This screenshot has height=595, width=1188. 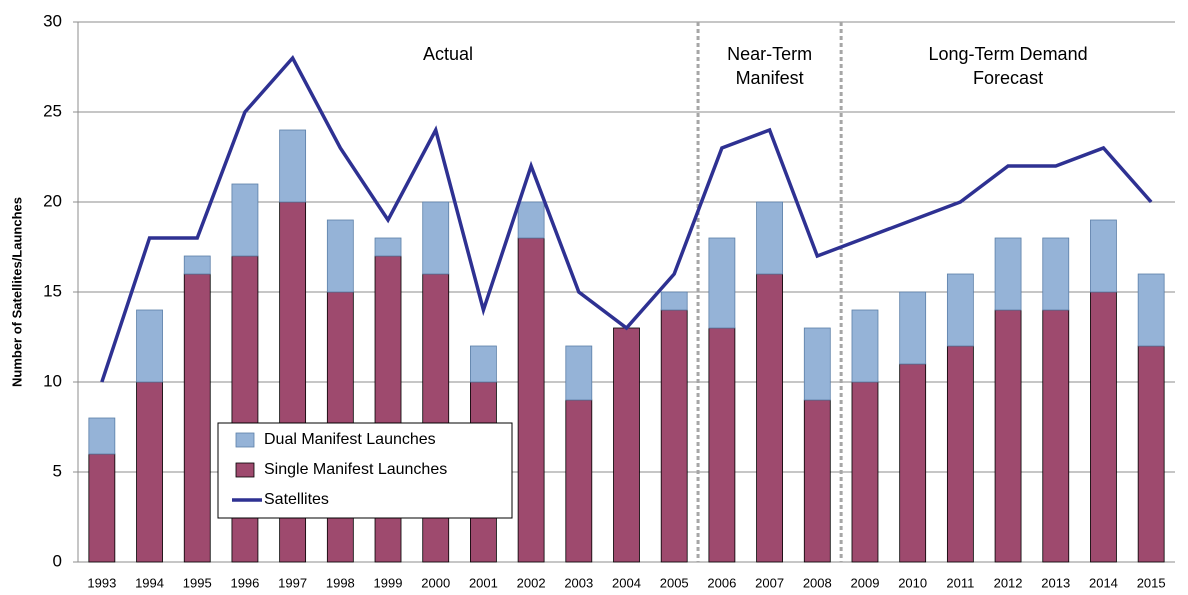 I want to click on legend-label: Single Manifest Launches, so click(x=355, y=469).